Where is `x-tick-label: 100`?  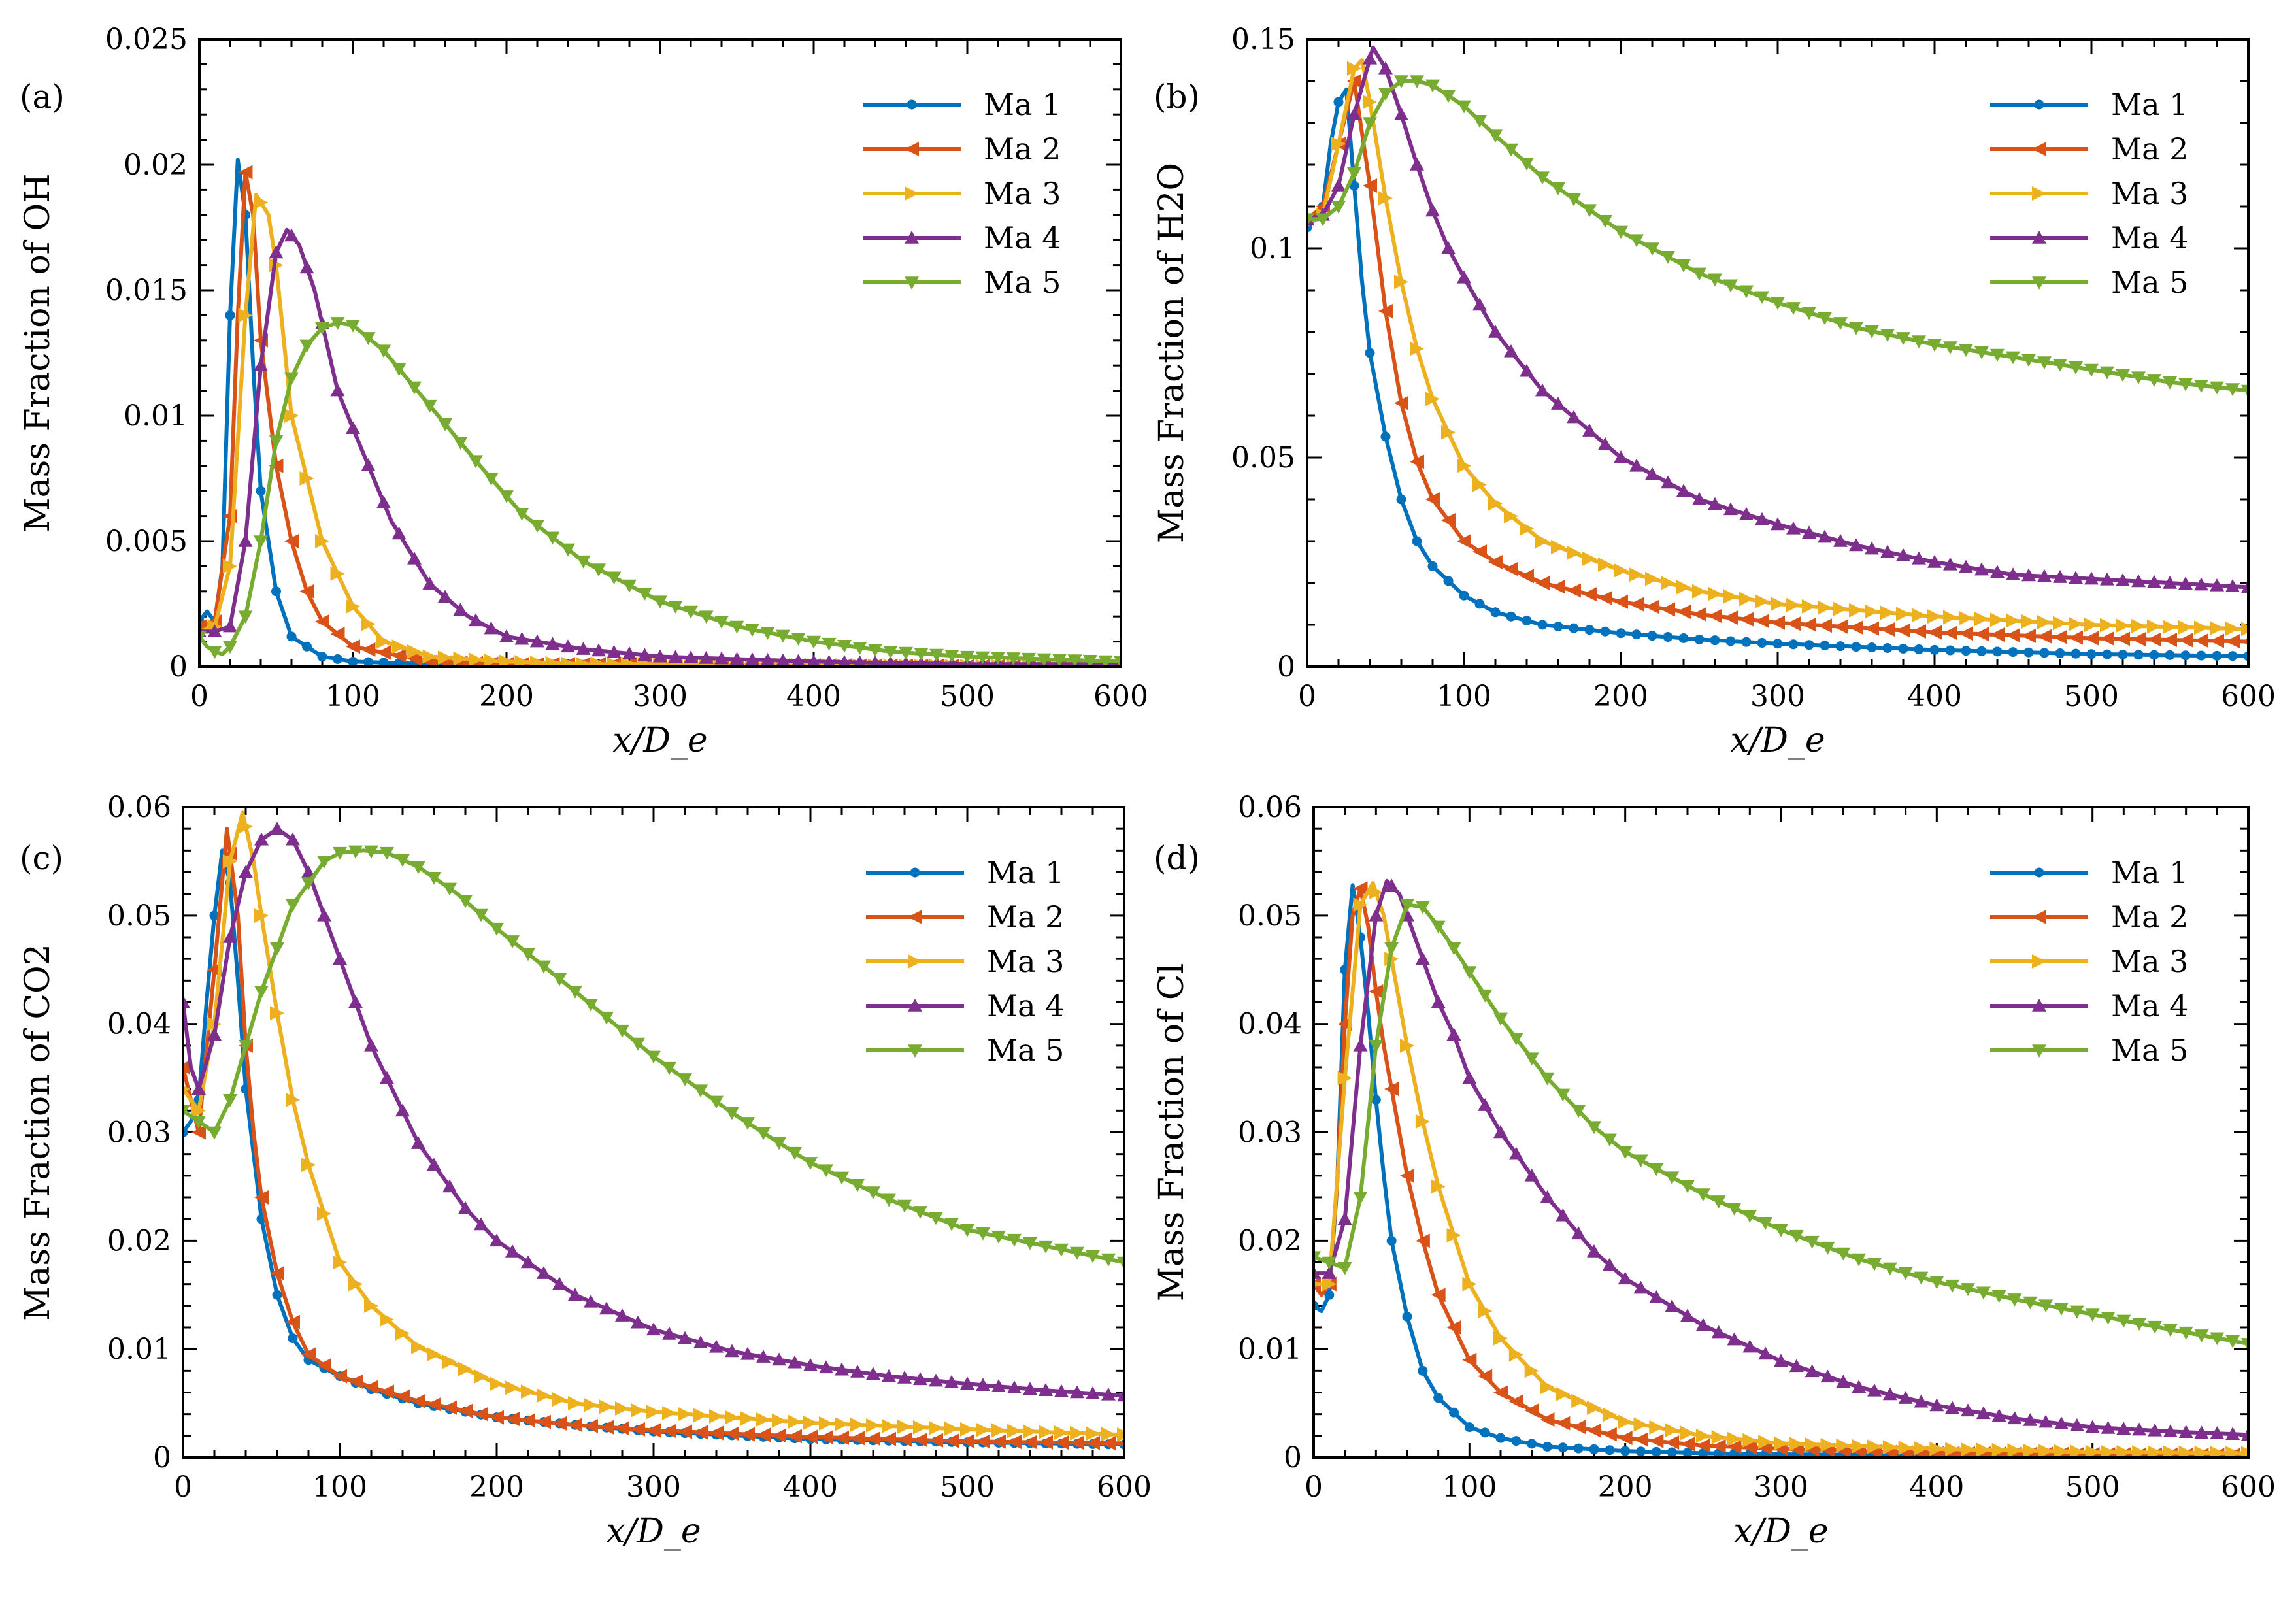
x-tick-label: 100 is located at coordinates (1469, 1487).